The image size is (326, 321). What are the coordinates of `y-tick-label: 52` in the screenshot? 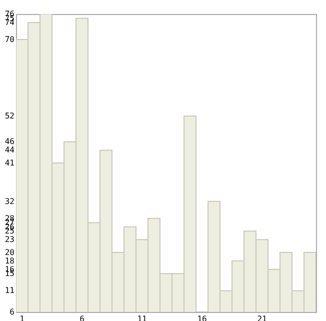 It's located at (9, 116).